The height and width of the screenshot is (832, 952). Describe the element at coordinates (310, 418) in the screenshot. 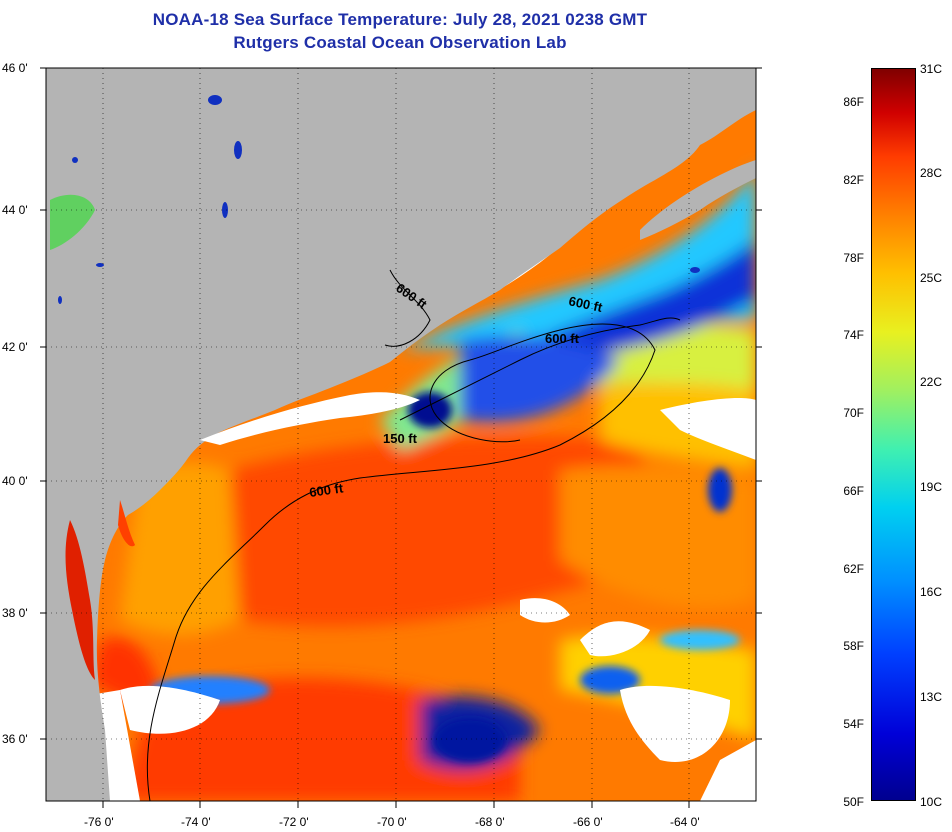

I see `shelf-cloud` at that location.